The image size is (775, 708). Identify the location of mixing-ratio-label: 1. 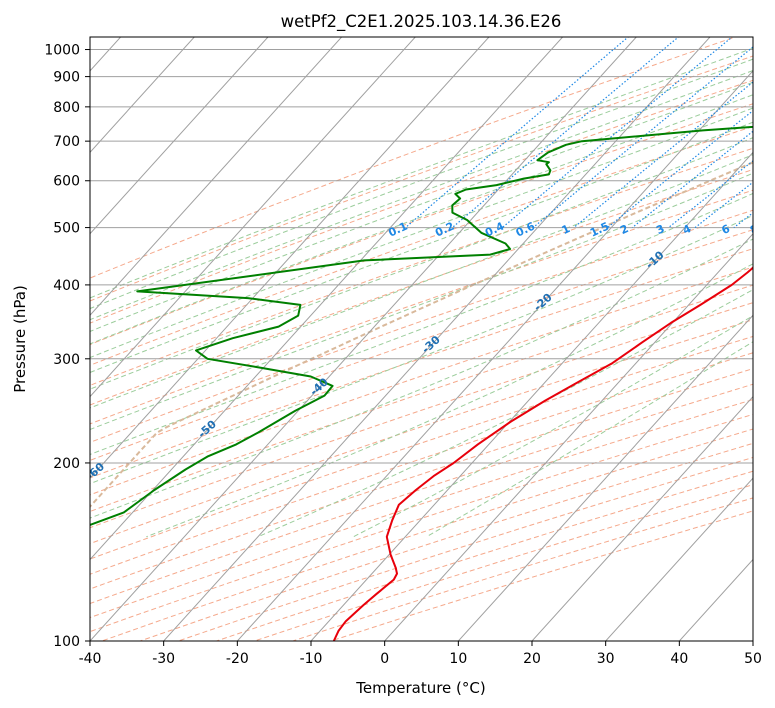
(566, 229).